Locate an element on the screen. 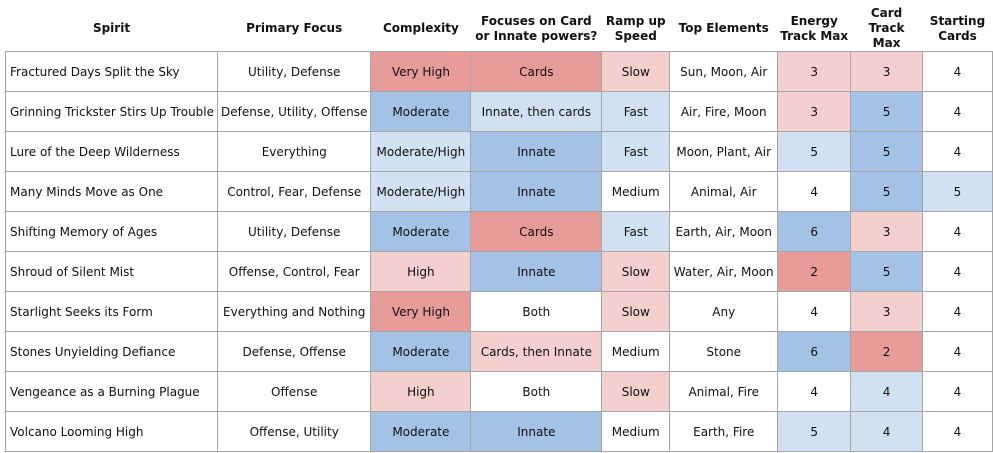 The height and width of the screenshot is (453, 993). header-spirit: Spirit is located at coordinates (111, 29).